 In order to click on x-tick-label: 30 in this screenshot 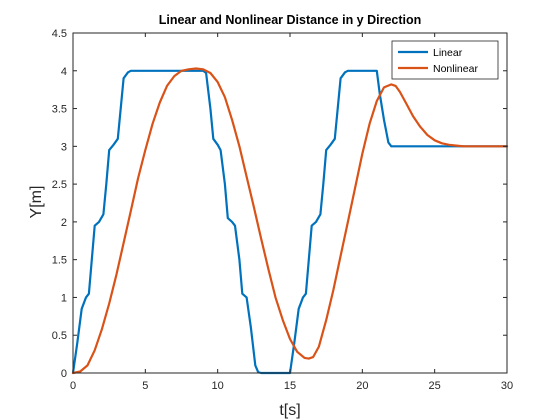, I will do `click(507, 386)`.